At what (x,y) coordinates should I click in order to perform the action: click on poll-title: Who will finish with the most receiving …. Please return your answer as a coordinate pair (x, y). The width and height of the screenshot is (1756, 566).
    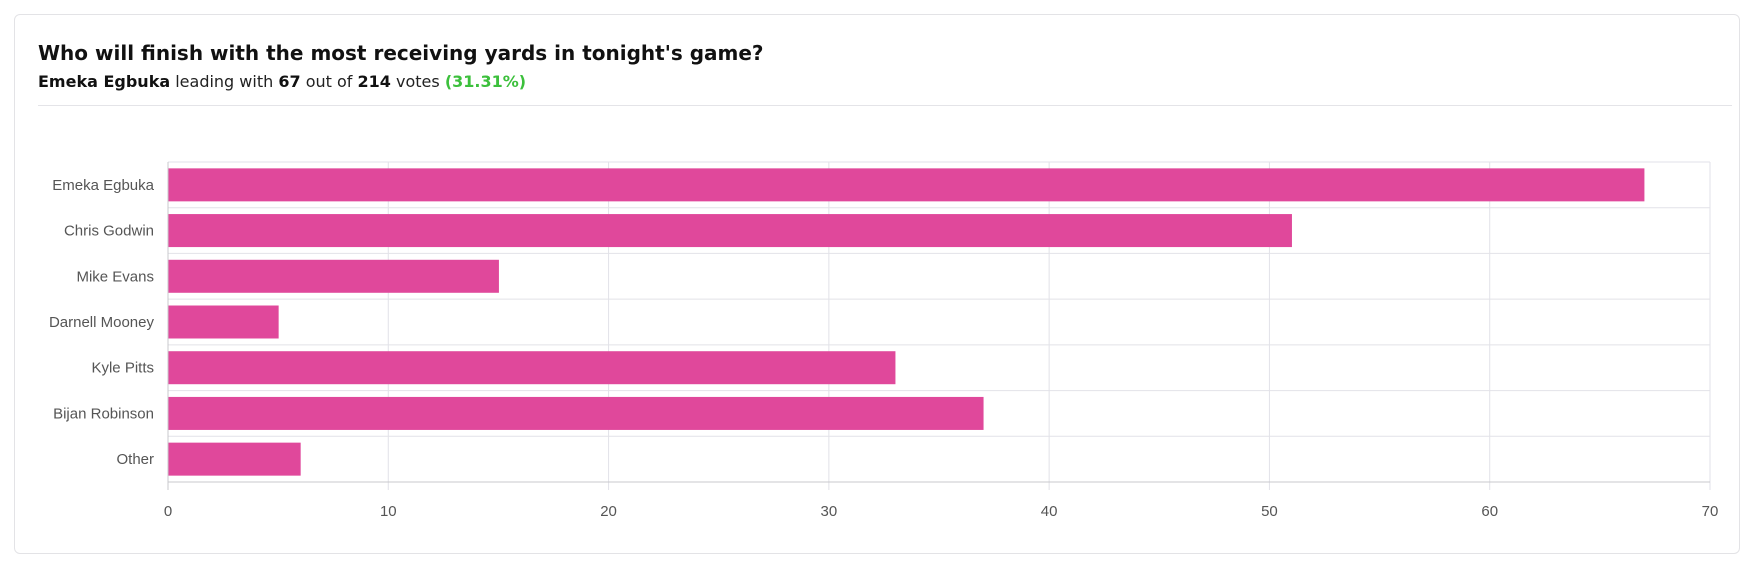
    Looking at the image, I should click on (401, 53).